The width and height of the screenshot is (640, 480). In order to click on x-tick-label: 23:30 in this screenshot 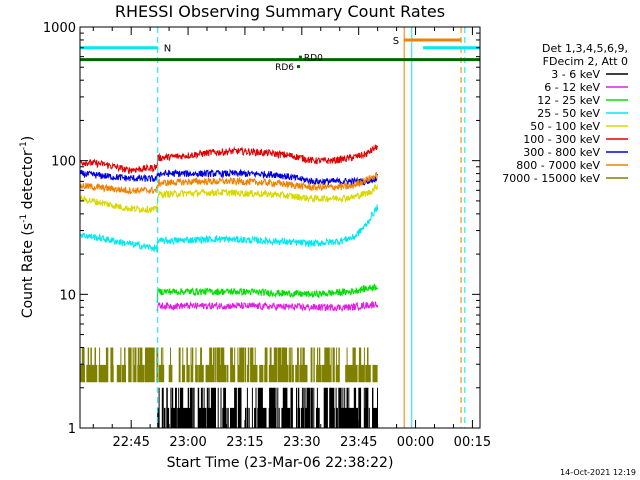, I will do `click(301, 442)`.